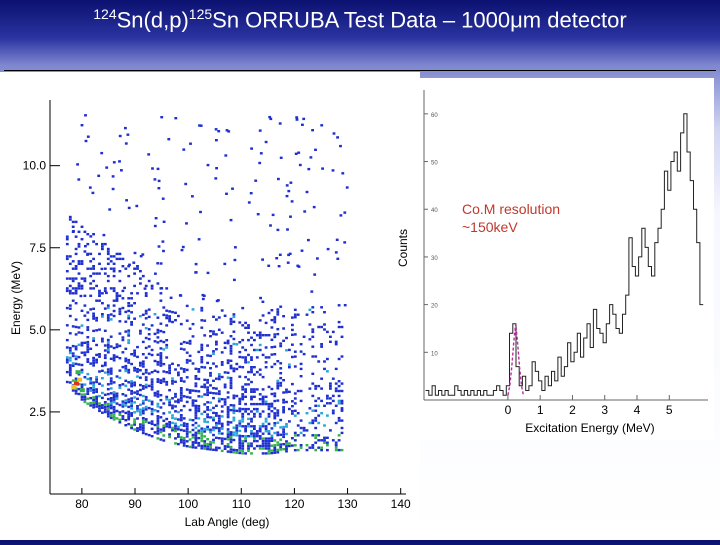  I want to click on resolution-annotation: Co.M resolution ~150keV, so click(511, 218).